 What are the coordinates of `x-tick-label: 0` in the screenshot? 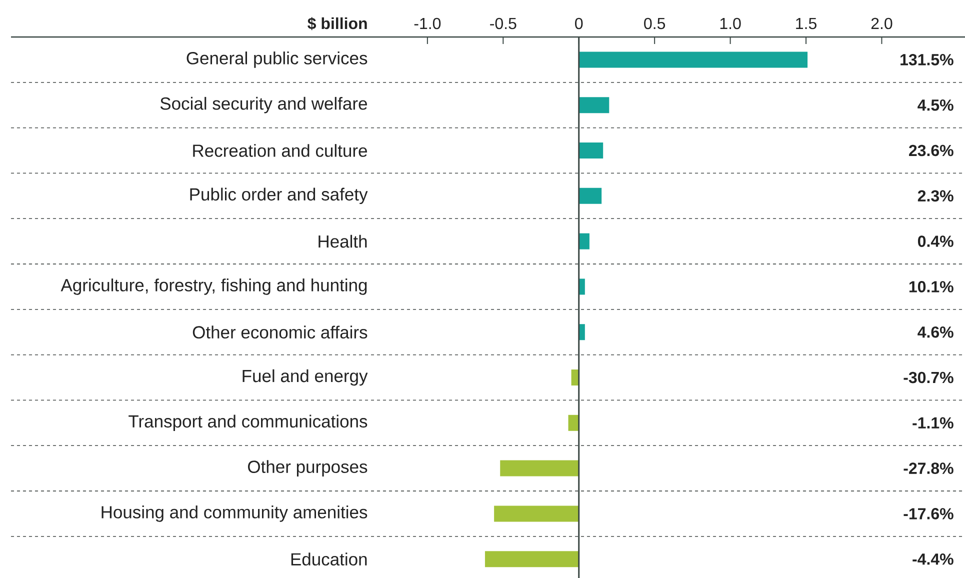 It's located at (579, 24).